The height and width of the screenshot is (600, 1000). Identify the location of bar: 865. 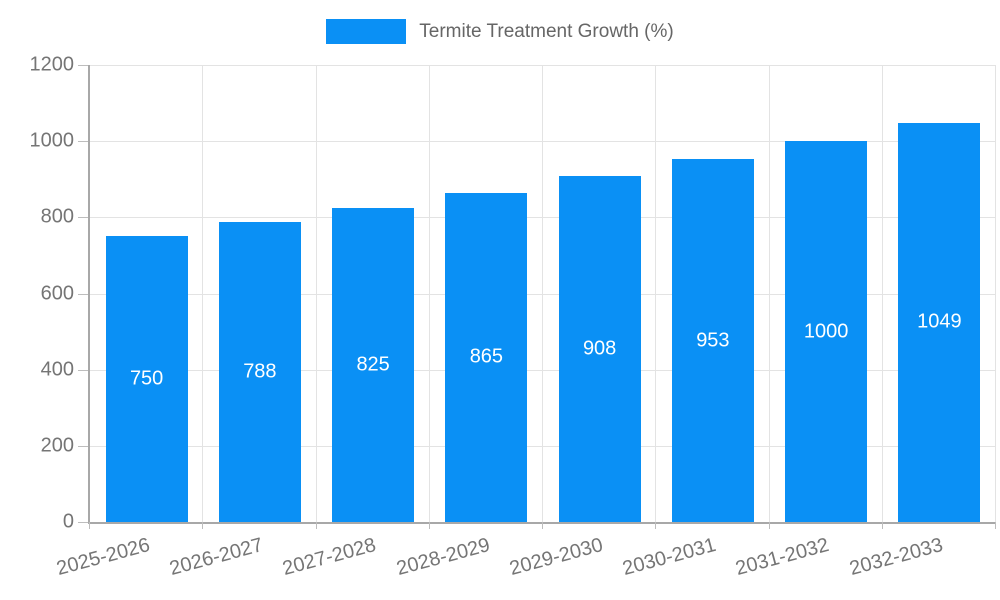
(486, 357).